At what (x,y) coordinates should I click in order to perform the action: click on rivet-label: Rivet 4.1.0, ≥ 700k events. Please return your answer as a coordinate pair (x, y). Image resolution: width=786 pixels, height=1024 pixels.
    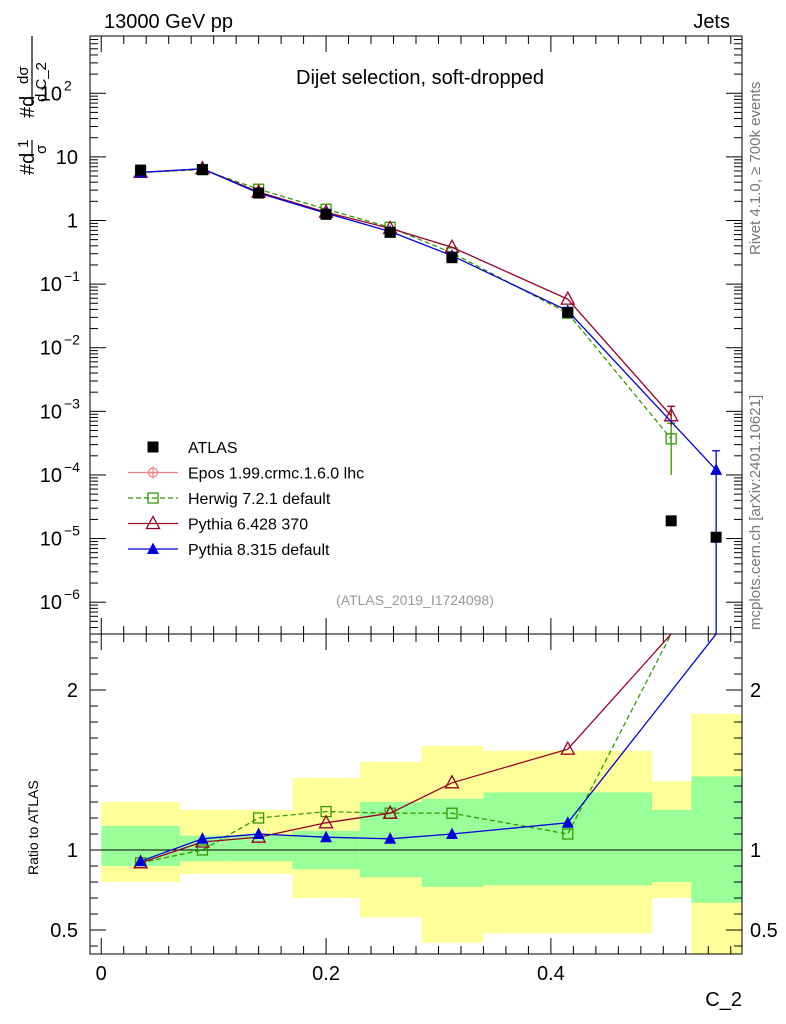
    Looking at the image, I should click on (755, 168).